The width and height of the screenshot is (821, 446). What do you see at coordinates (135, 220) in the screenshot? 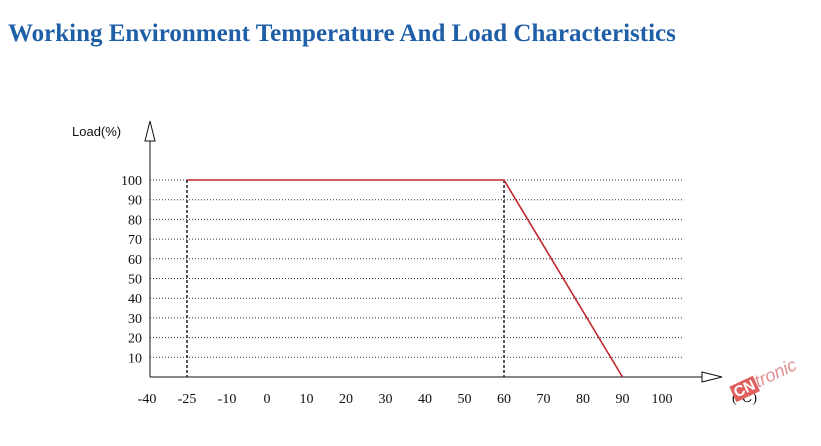
I see `y-tick-80: 80` at bounding box center [135, 220].